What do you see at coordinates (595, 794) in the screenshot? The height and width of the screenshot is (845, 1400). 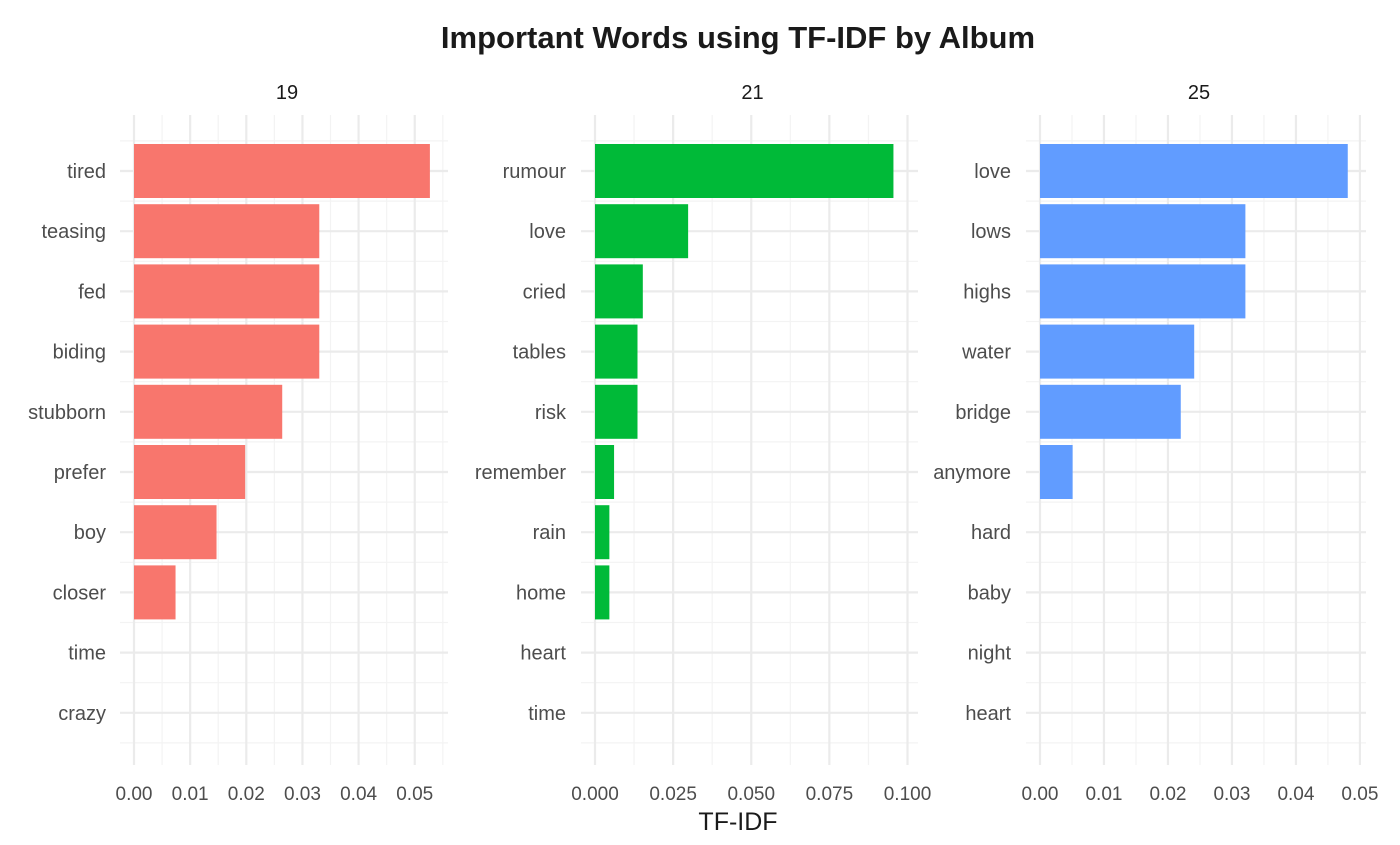 I see `x-tick-label: 0.000` at bounding box center [595, 794].